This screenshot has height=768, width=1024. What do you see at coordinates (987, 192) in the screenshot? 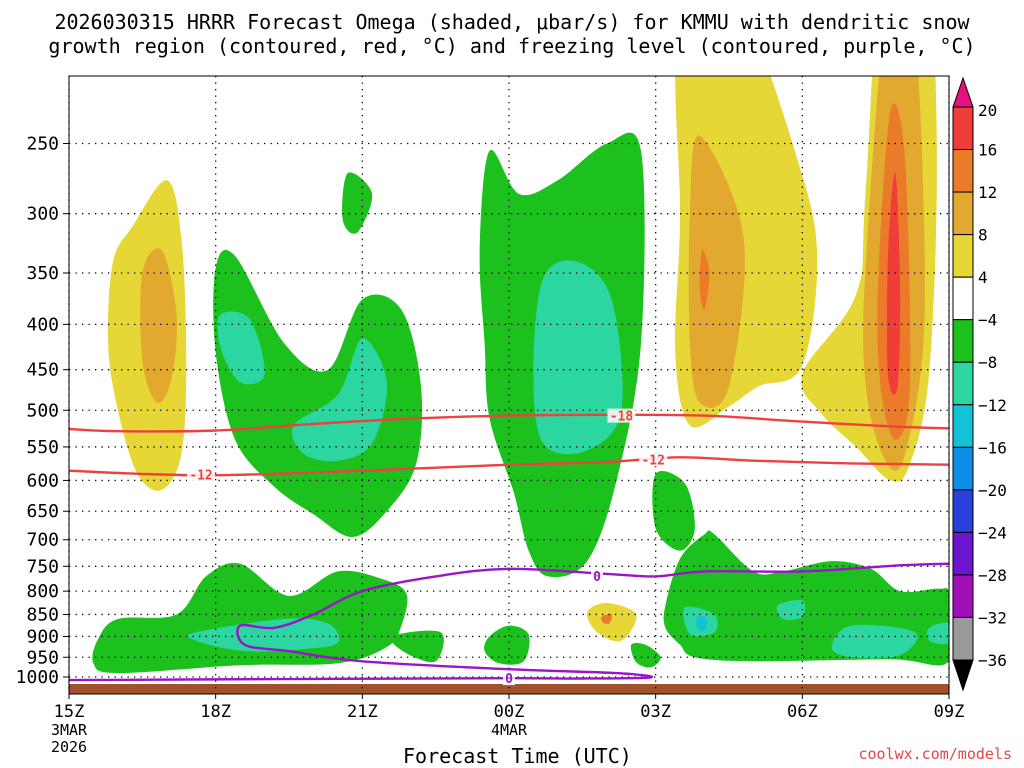
I see `colorbar-tick-2: 12` at bounding box center [987, 192].